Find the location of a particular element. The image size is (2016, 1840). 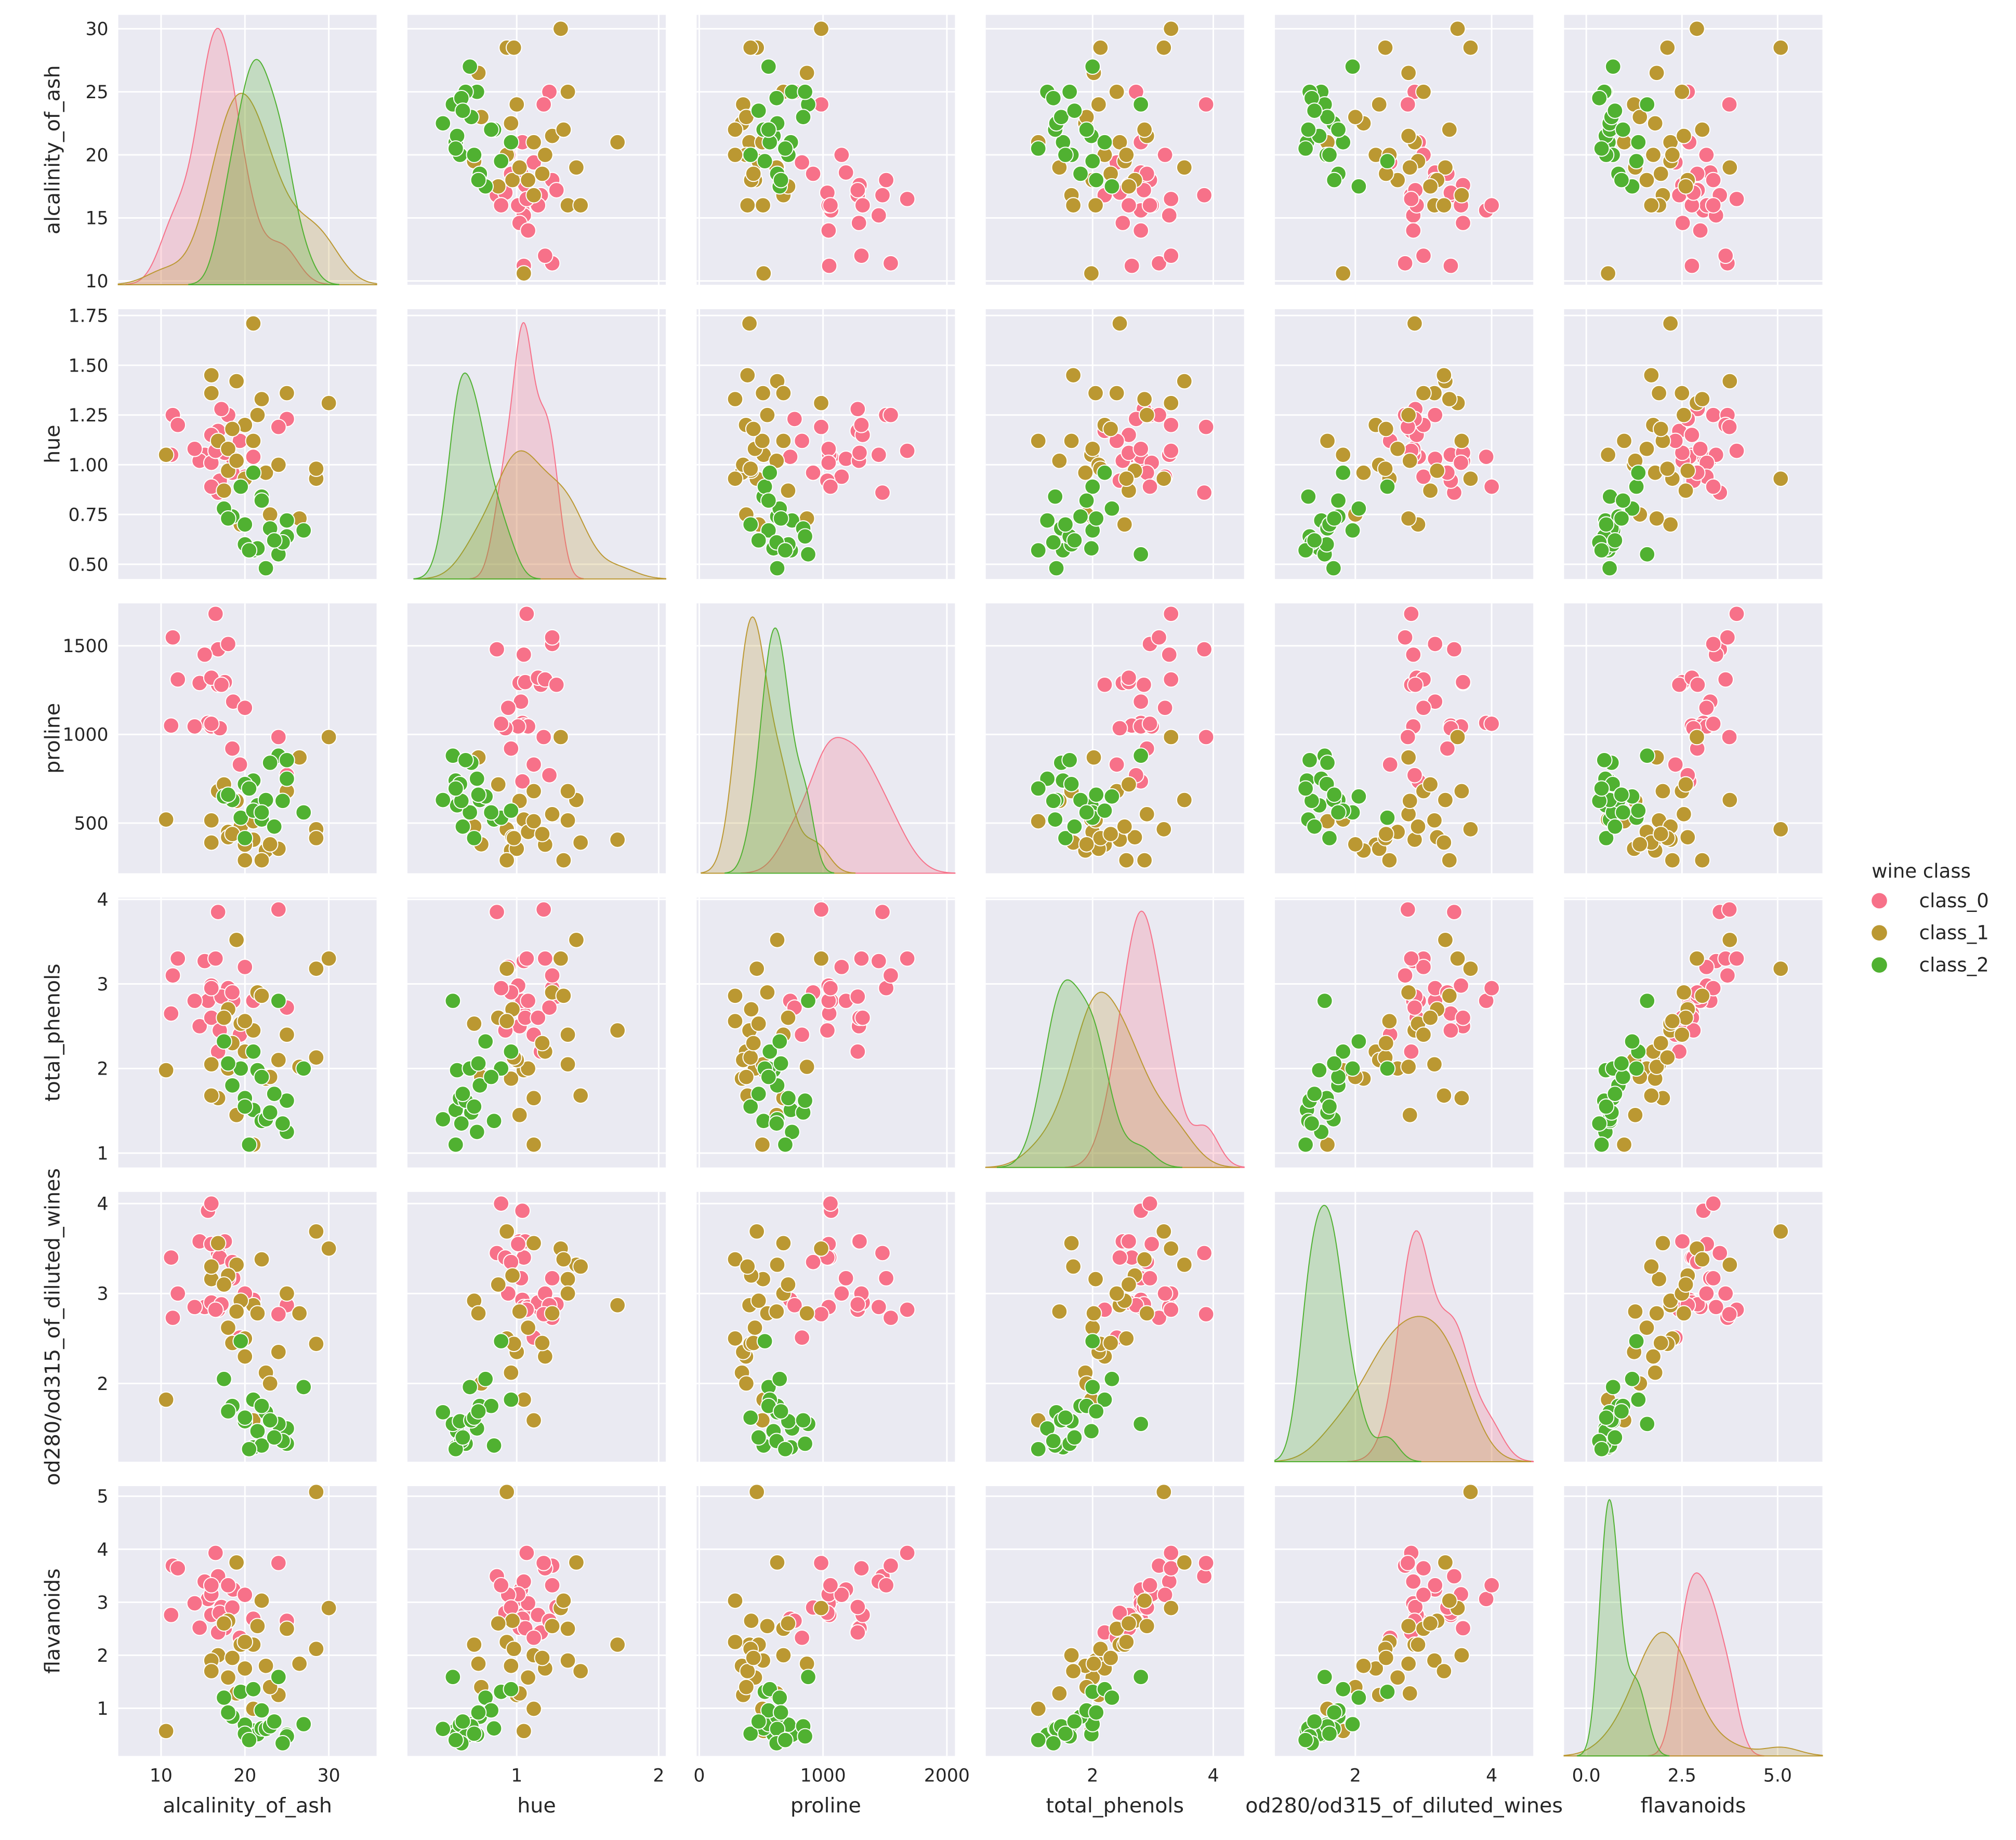

legend-label-class-2: class_2 is located at coordinates (1954, 965).